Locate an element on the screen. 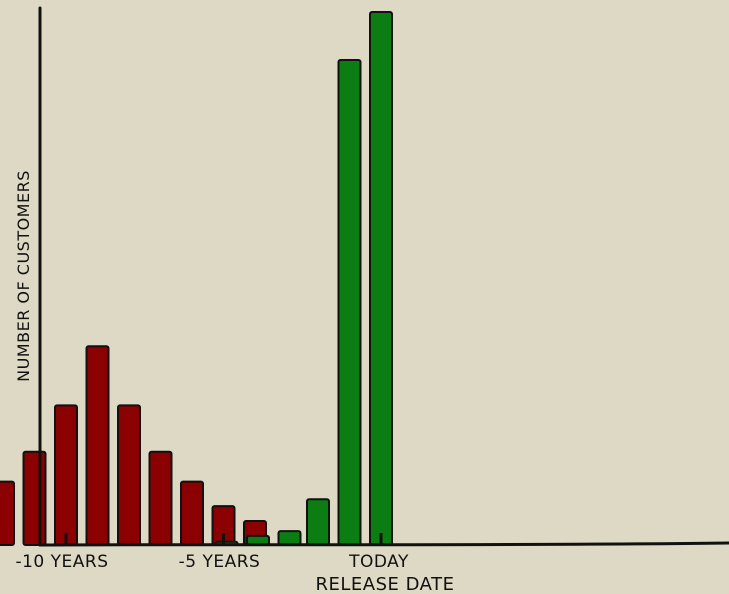 Image resolution: width=729 pixels, height=594 pixels. bar-green--3 is located at coordinates (289, 538).